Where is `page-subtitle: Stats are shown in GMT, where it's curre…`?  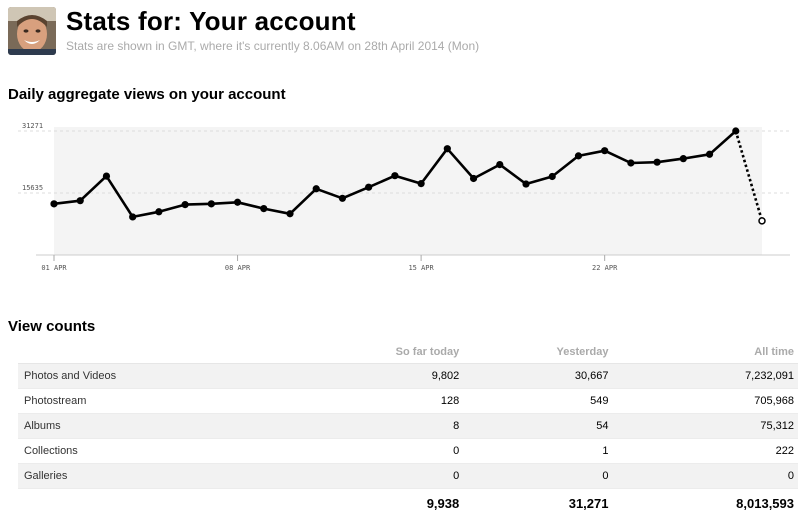
page-subtitle: Stats are shown in GMT, where it's curre… is located at coordinates (273, 46).